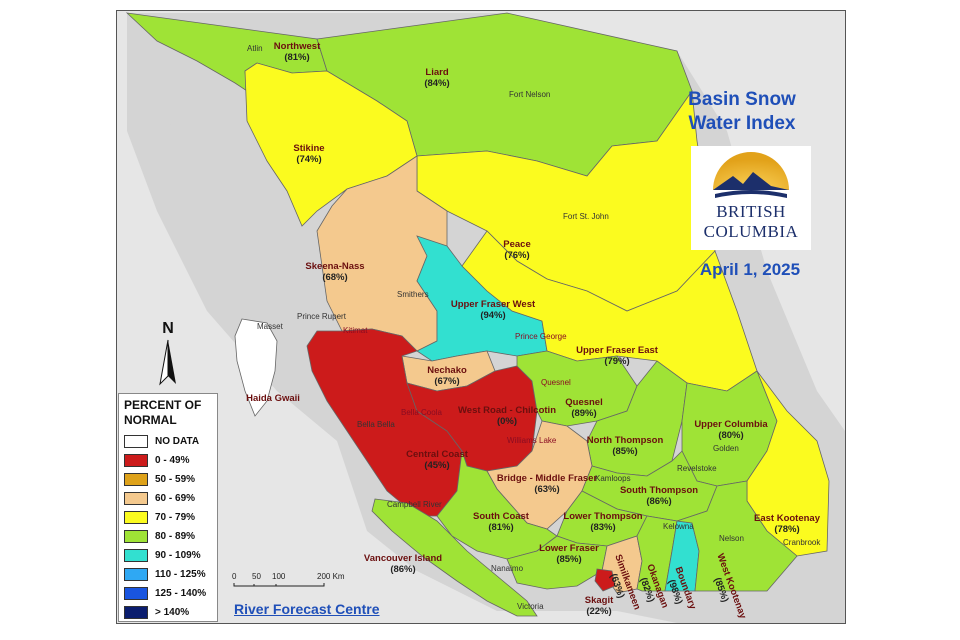 The height and width of the screenshot is (640, 960). Describe the element at coordinates (322, 316) in the screenshot. I see `town-label: Prince Rupert` at that location.